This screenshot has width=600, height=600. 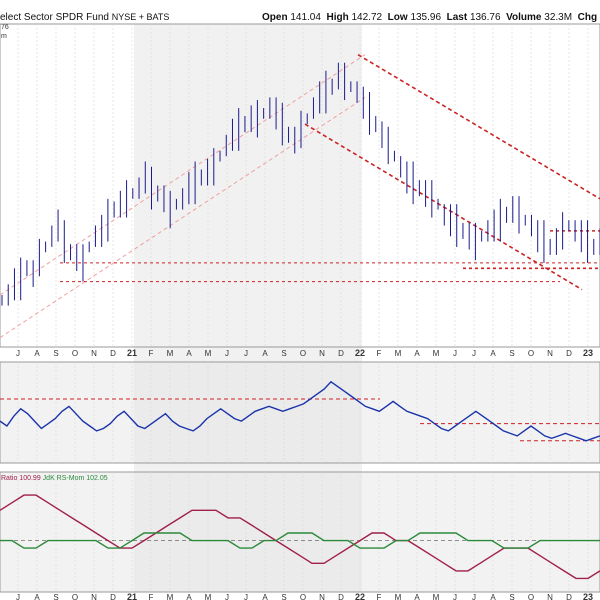 I want to click on down-channel-lower, so click(x=443, y=207).